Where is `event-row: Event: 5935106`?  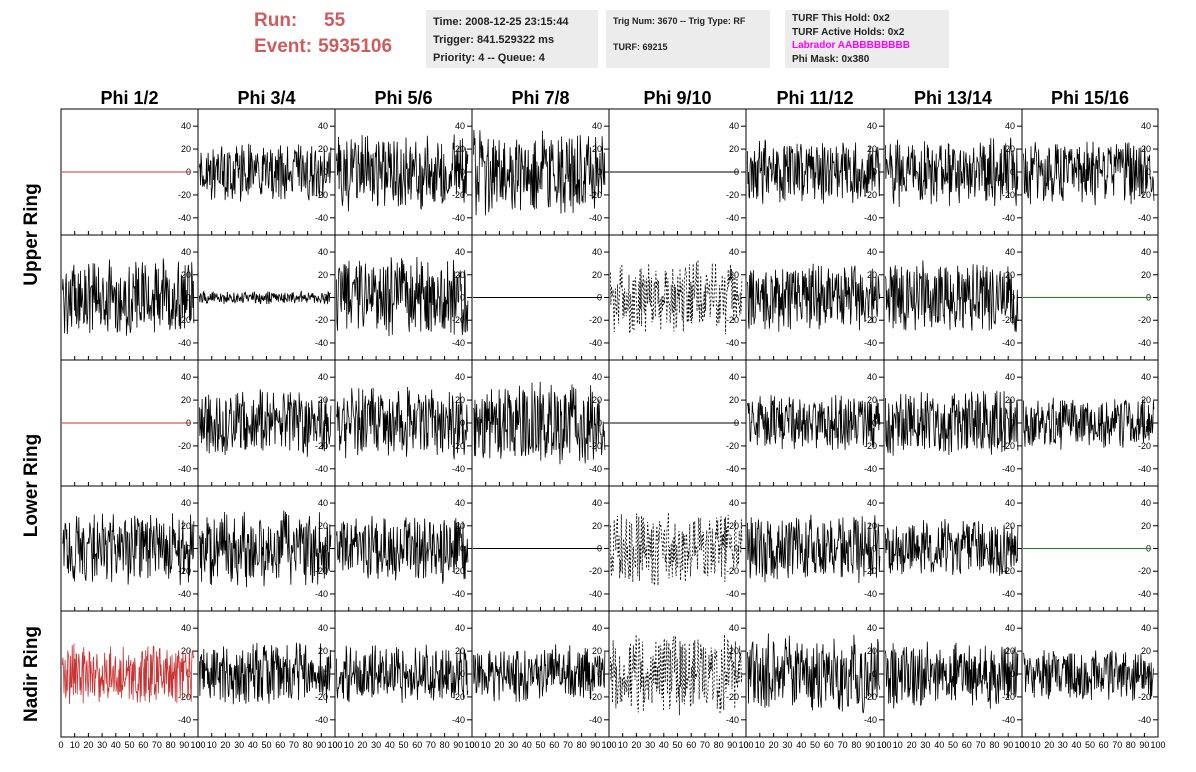
event-row: Event: 5935106 is located at coordinates (323, 47).